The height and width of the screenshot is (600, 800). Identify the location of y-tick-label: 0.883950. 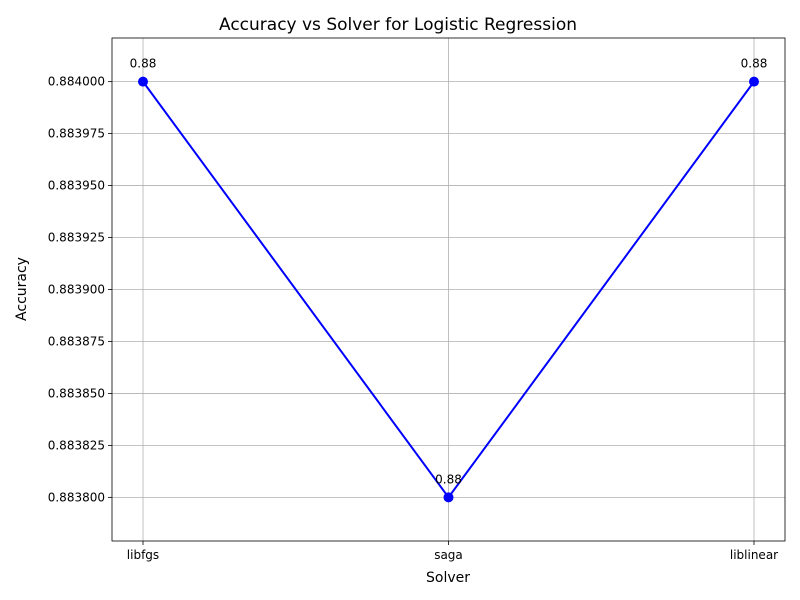
(76, 186).